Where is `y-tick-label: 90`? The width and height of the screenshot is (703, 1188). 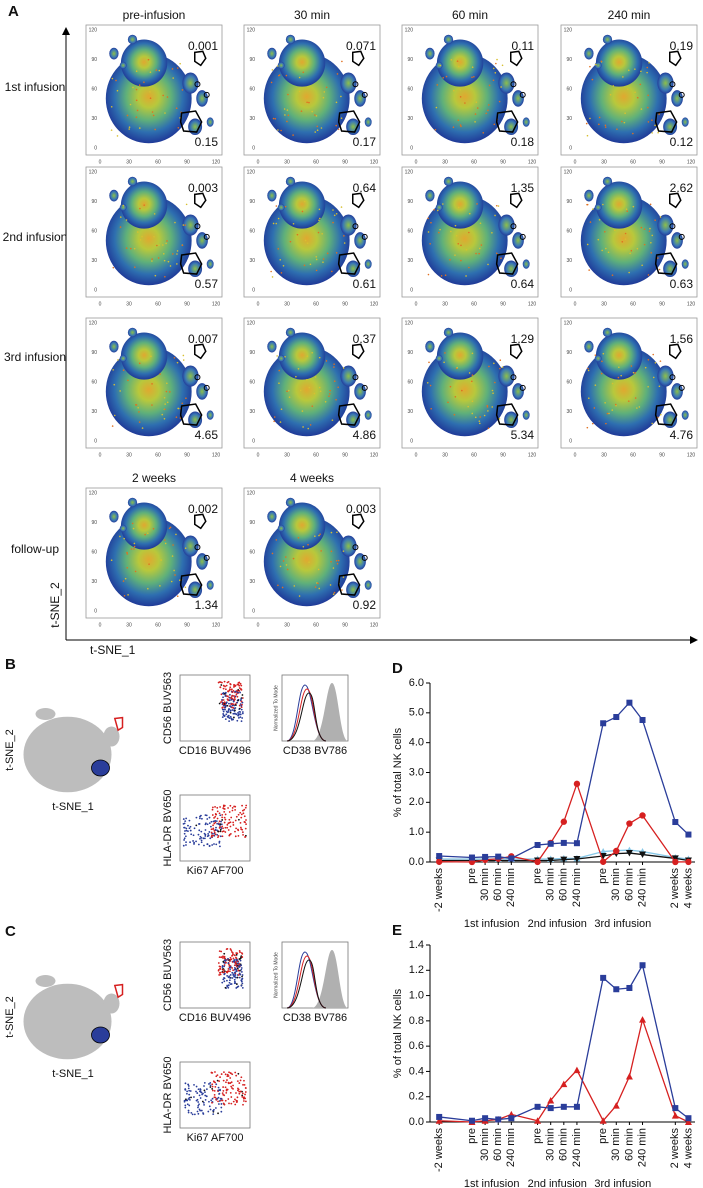
y-tick-label: 90 is located at coordinates (94, 353).